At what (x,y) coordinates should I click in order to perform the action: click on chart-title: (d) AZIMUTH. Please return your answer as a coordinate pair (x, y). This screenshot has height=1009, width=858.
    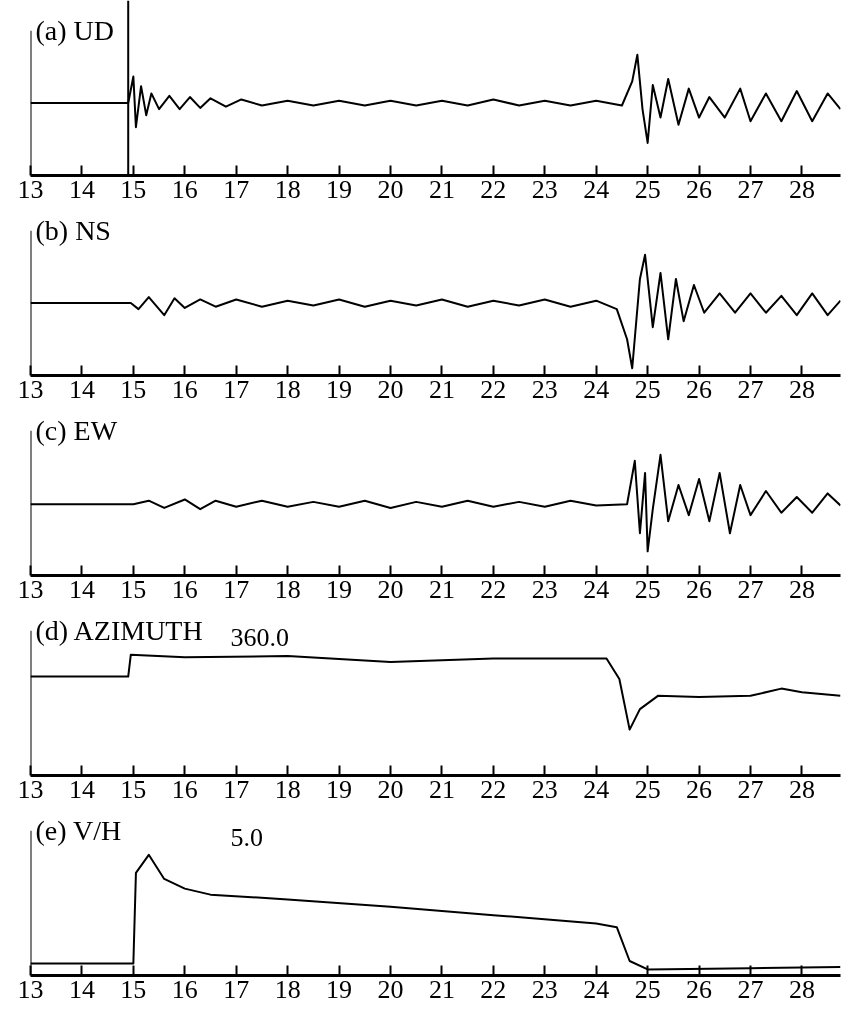
    Looking at the image, I should click on (119, 630).